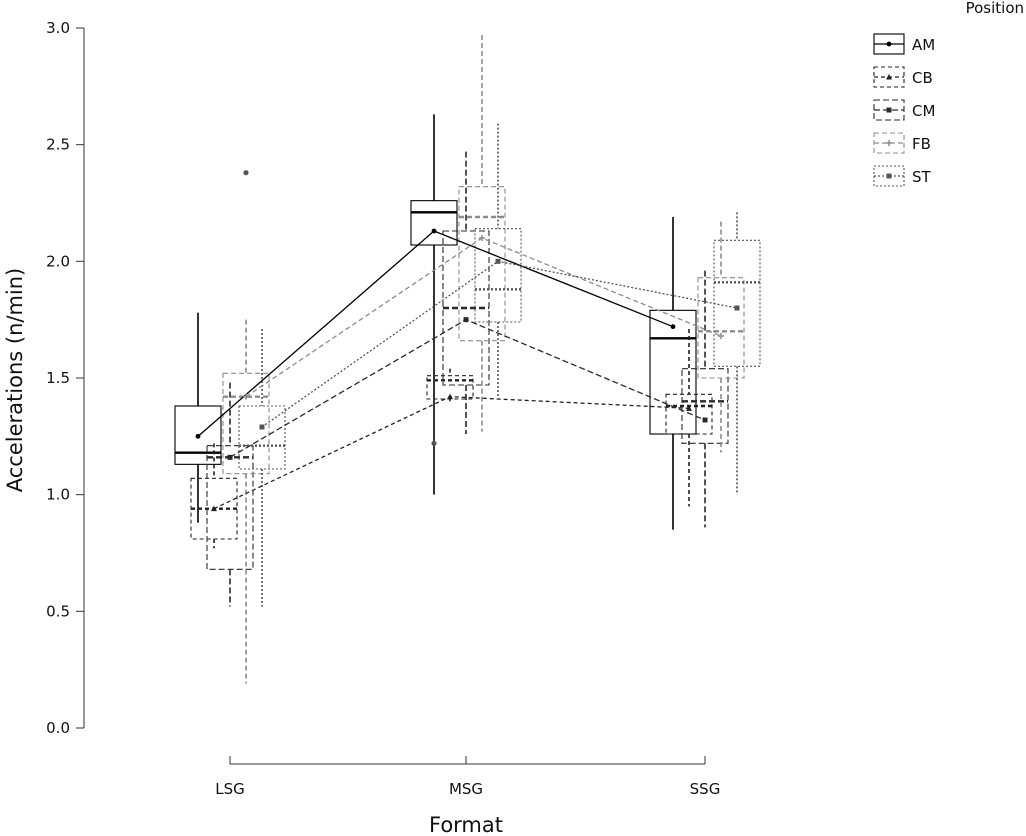 This screenshot has width=1026, height=836. Describe the element at coordinates (948, 93) in the screenshot. I see `legend: Position AM CB CM FB ST` at that location.